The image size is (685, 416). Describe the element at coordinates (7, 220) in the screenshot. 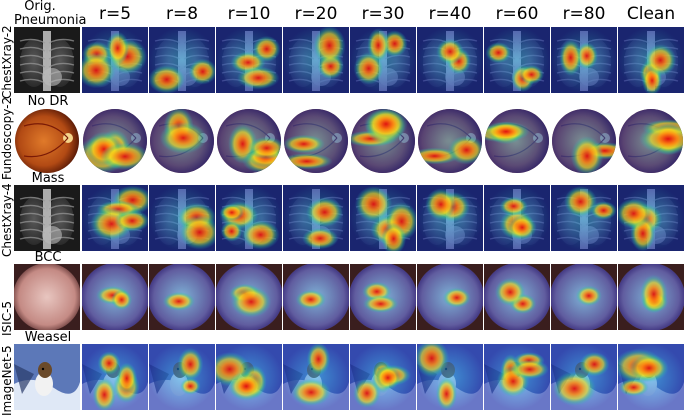

I see `row-dataset-label: ChestXray-4` at that location.